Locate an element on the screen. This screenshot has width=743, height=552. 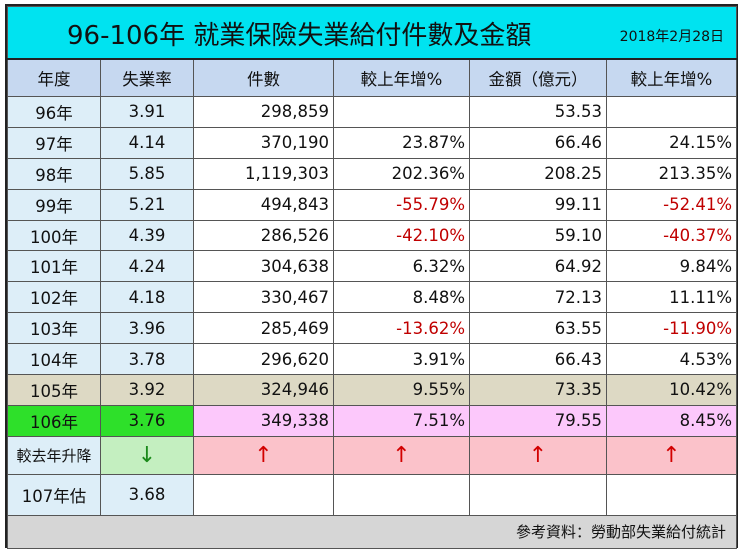
amount-change-cell: 11.11% is located at coordinates (671, 297).